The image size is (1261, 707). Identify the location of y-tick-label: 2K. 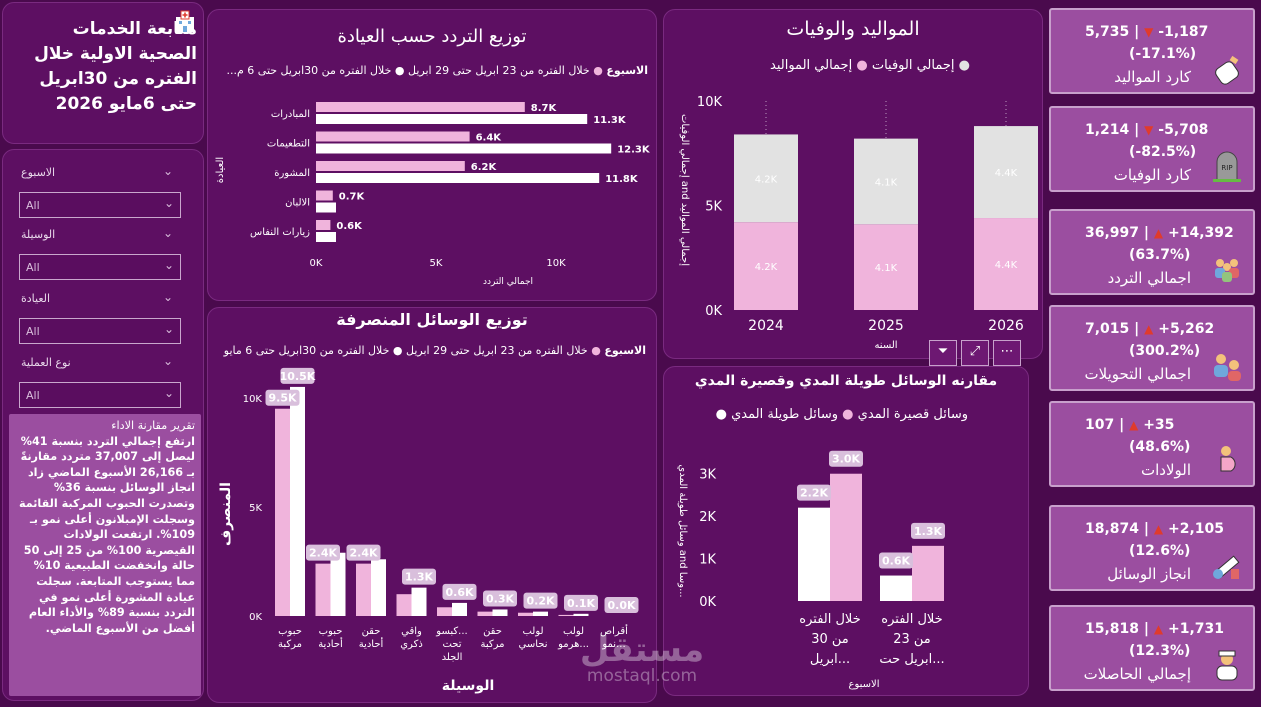
(707, 517).